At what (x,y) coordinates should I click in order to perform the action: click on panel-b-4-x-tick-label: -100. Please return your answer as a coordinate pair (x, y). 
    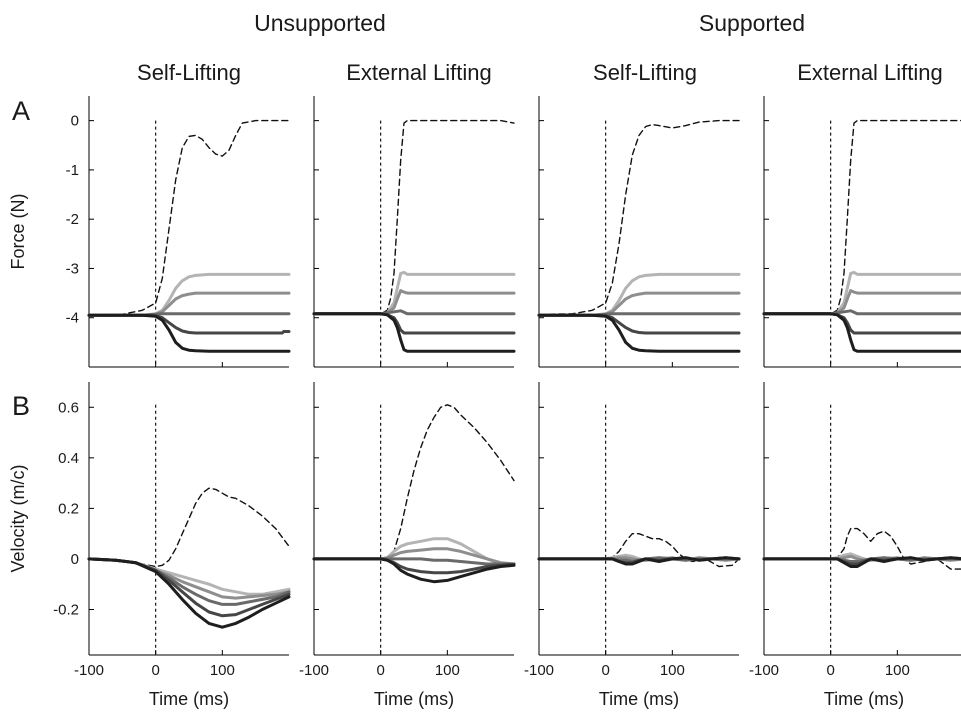
    Looking at the image, I should click on (764, 670).